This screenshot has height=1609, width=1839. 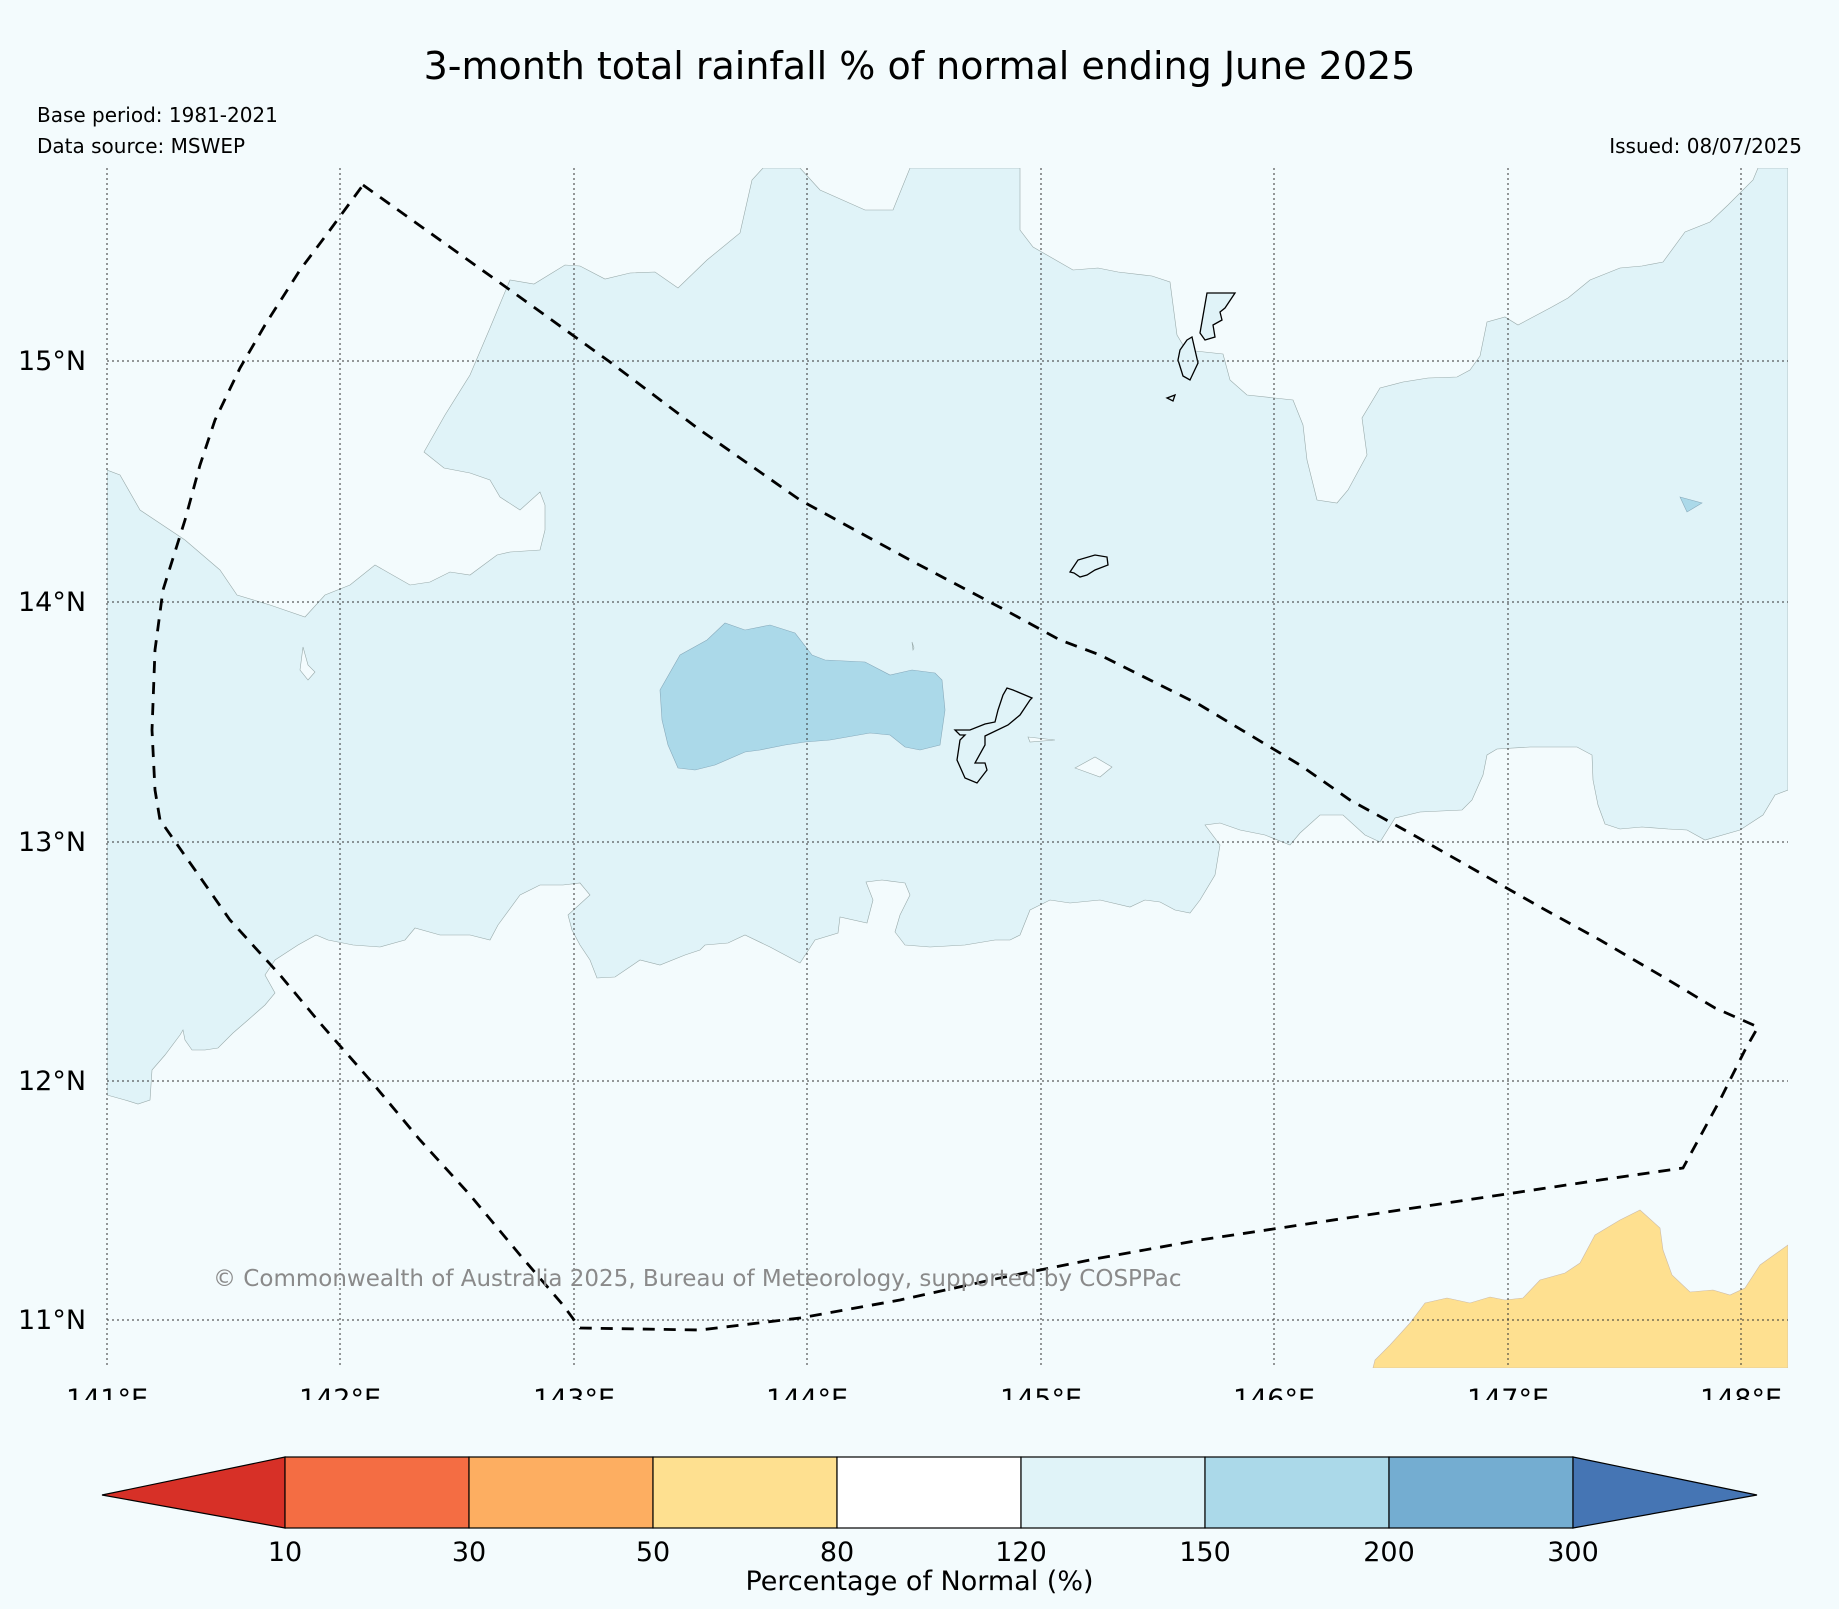 What do you see at coordinates (802, 696) in the screenshot?
I see `above-150-region` at bounding box center [802, 696].